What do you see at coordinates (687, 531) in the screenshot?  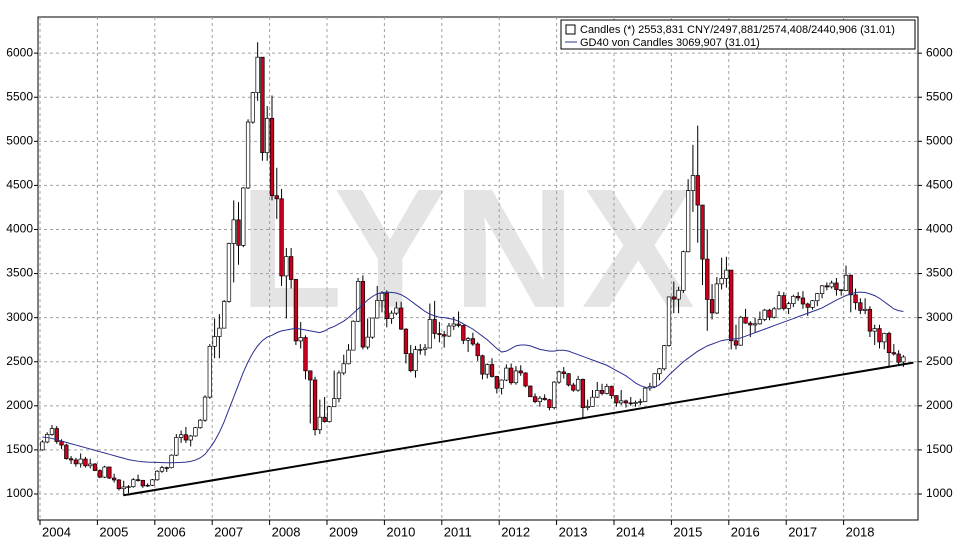 I see `x-tick-label: 2015` at bounding box center [687, 531].